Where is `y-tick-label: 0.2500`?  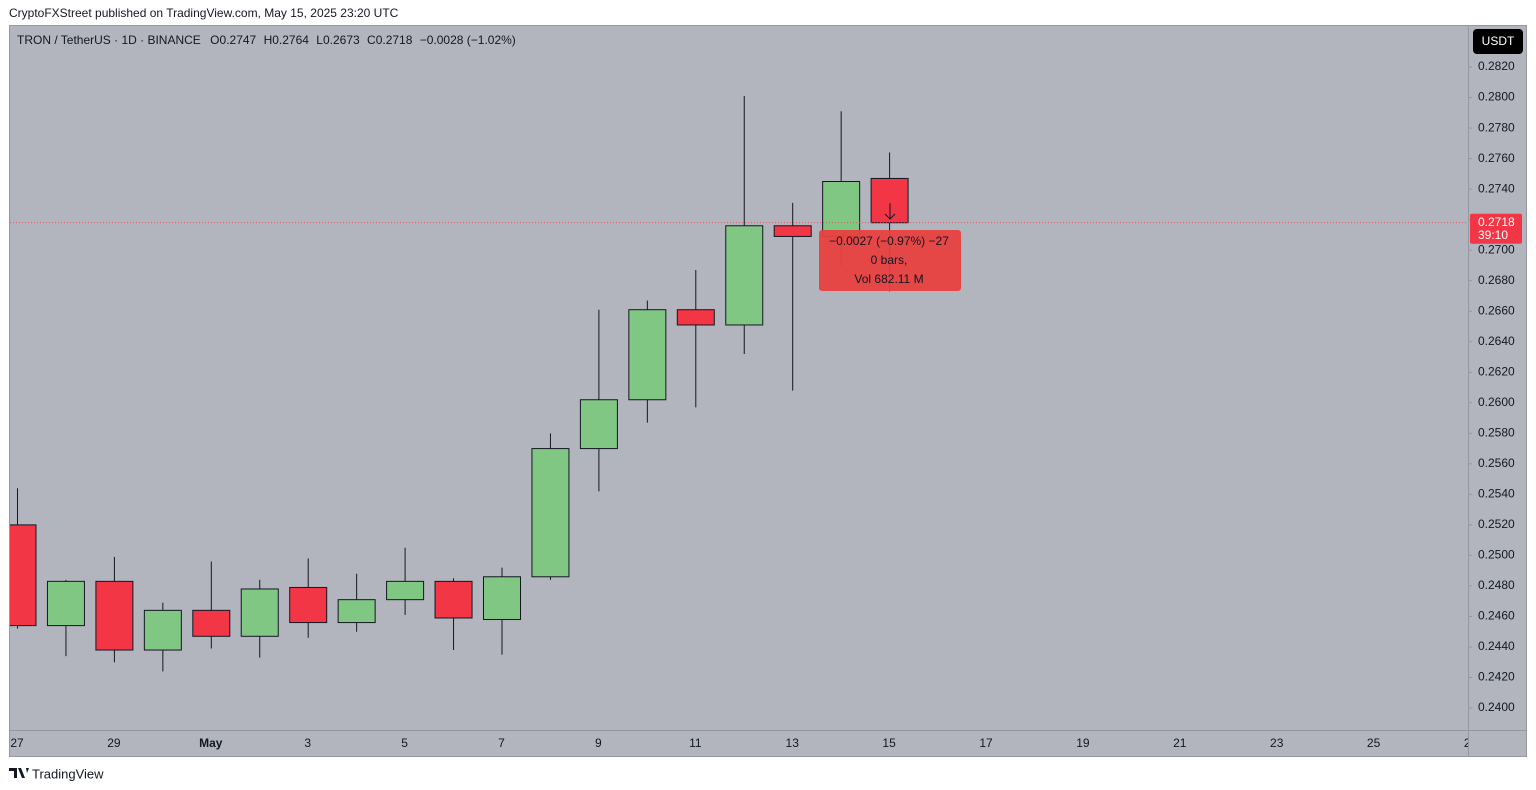
y-tick-label: 0.2500 is located at coordinates (1496, 555).